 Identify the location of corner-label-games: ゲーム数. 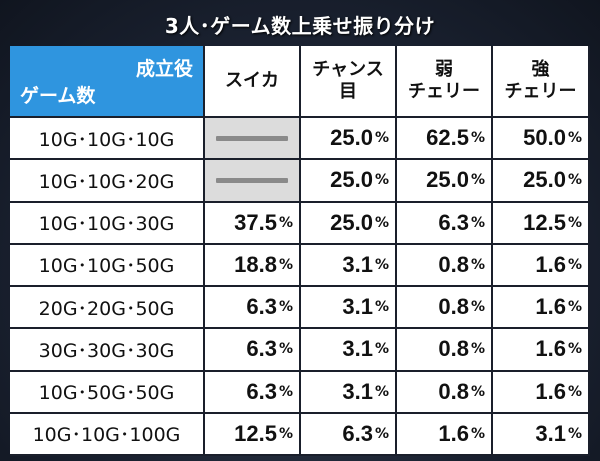
(58, 96).